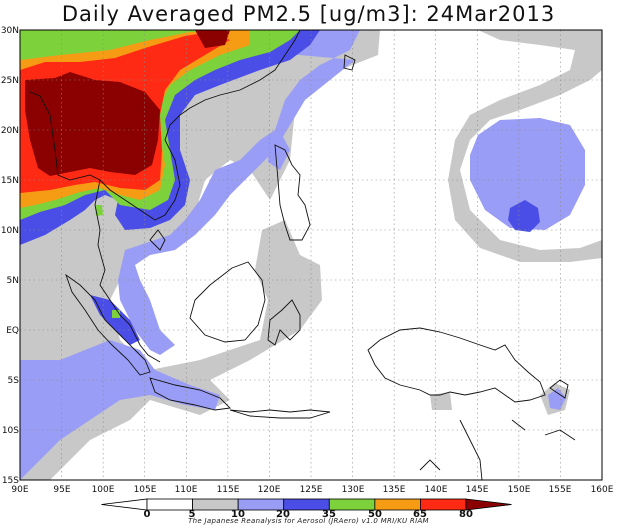 This screenshot has height=529, width=617. Describe the element at coordinates (19, 490) in the screenshot. I see `lon-label: 90E` at that location.